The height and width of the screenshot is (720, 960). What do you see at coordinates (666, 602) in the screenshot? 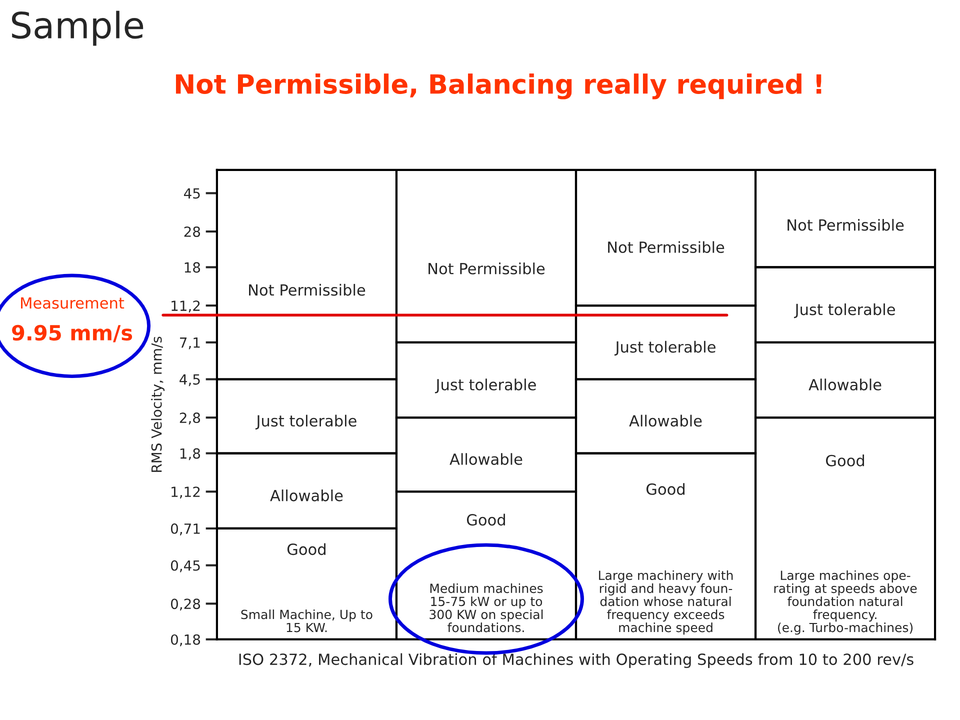
I see `x-tick-label: Large machinery with rigid and heavy foun- dation whose natural frequency exceeds machine speed` at bounding box center [666, 602].